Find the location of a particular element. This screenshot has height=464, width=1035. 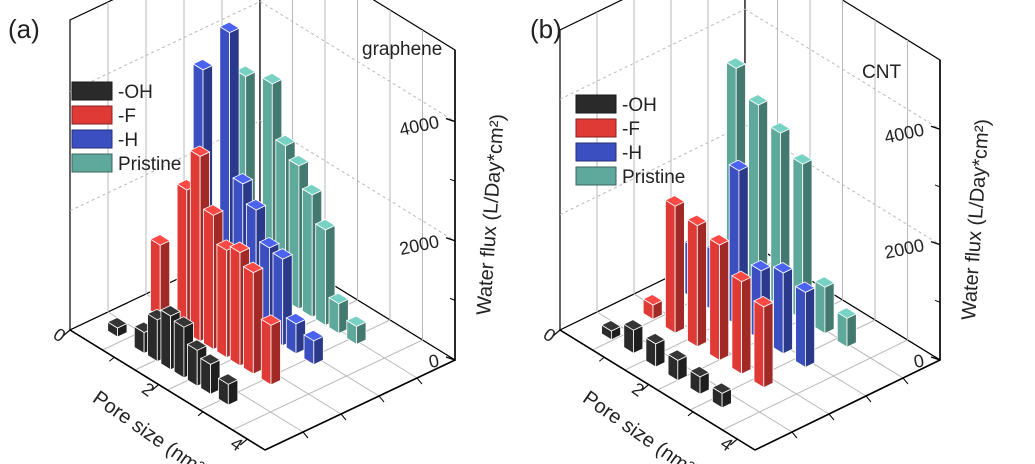

z-axis-label: Water flux (L/Day*cm²) is located at coordinates (976, 219).